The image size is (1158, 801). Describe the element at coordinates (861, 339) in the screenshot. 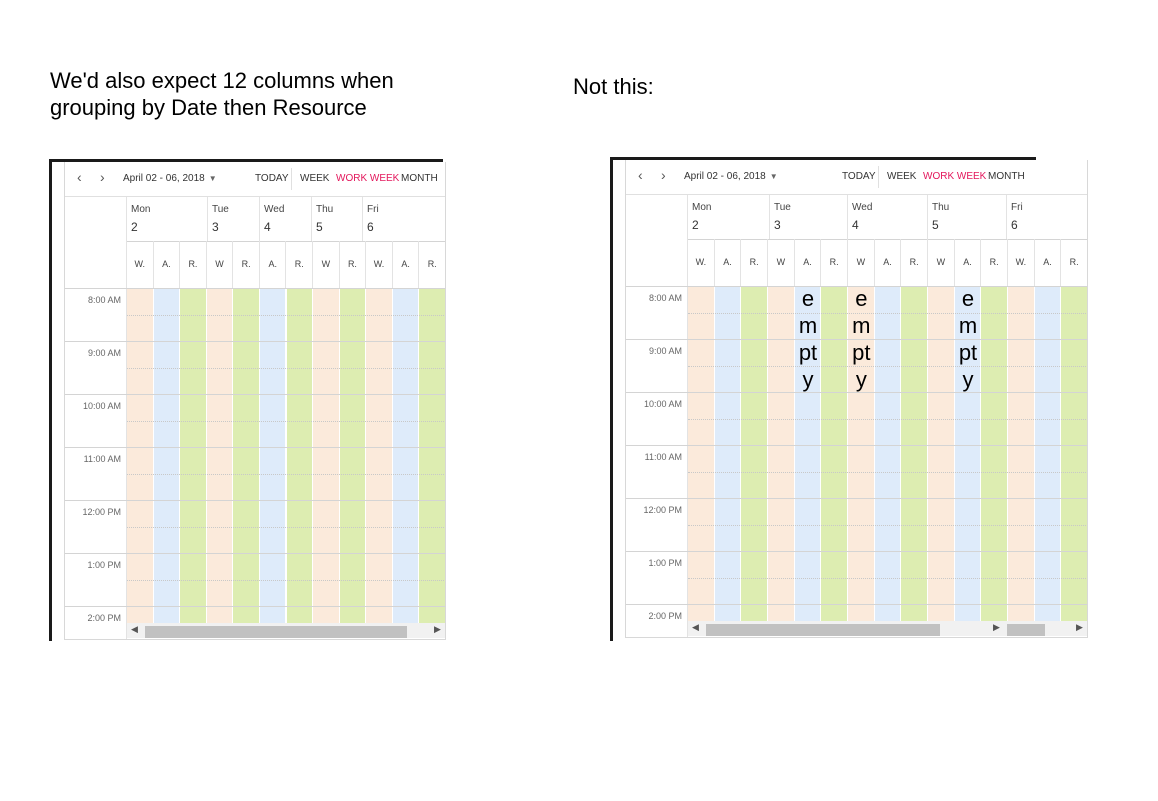

I see `empty-column-label: empty` at that location.